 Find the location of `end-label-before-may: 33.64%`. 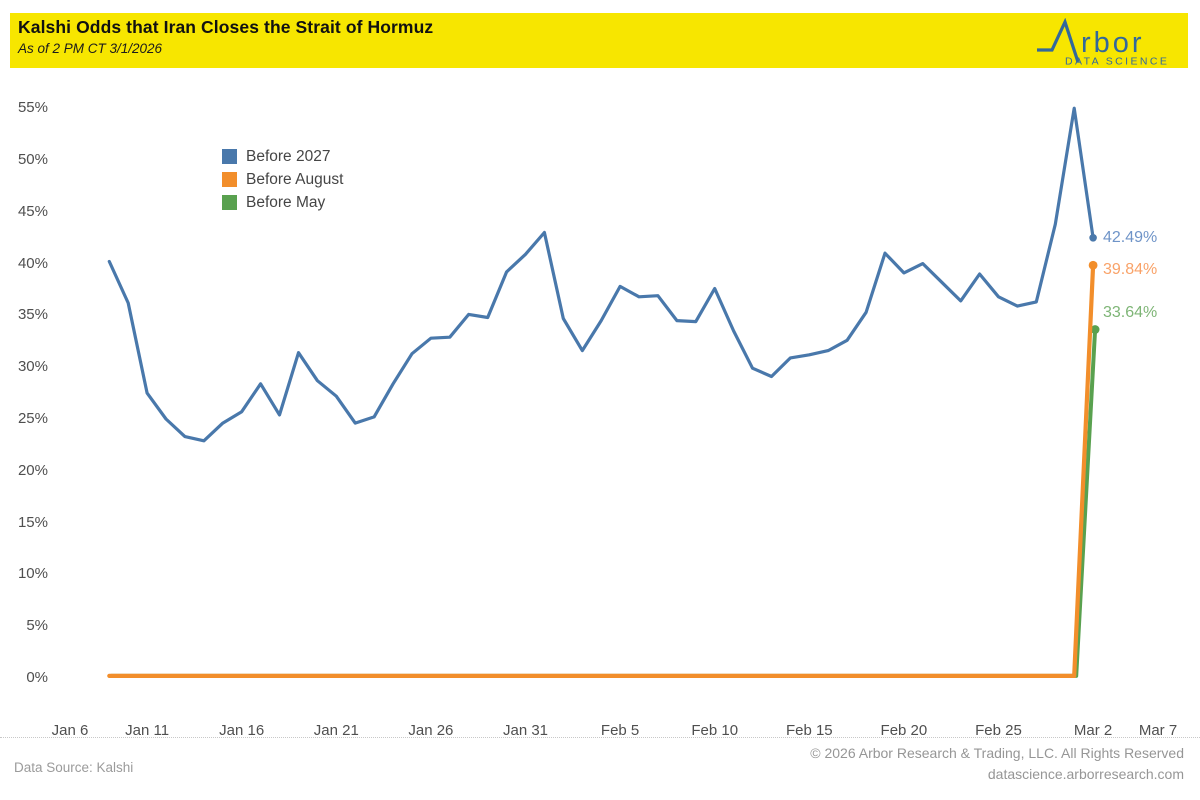

end-label-before-may: 33.64% is located at coordinates (1130, 313).